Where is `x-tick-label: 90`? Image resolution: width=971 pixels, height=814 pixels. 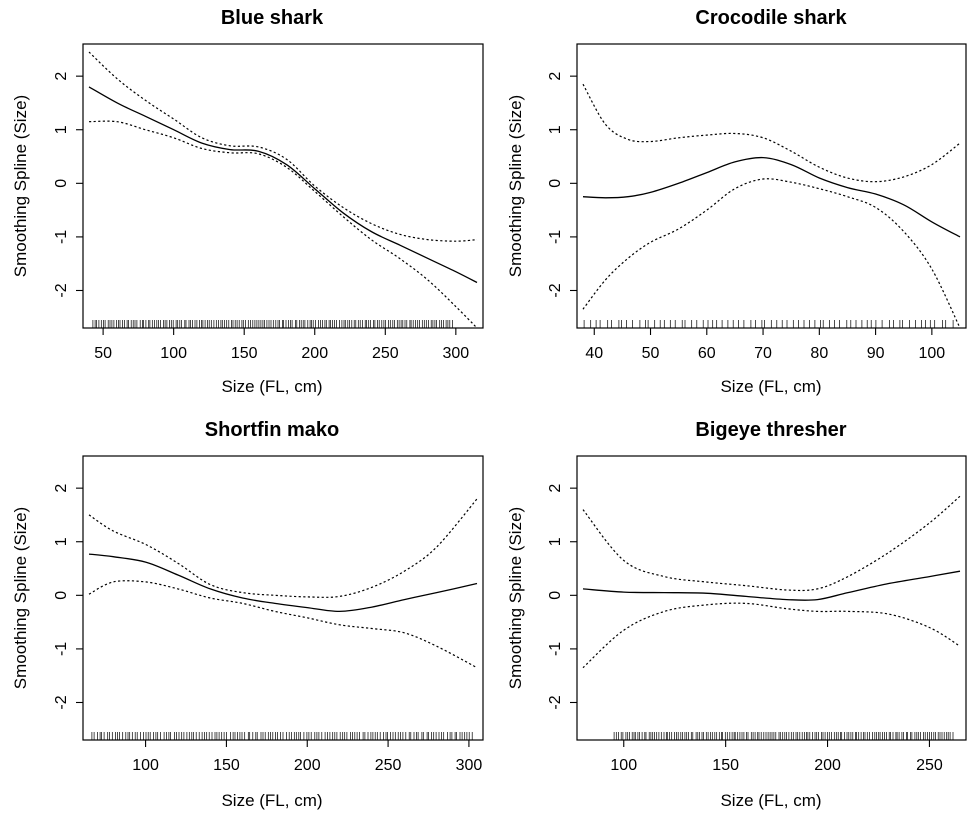 x-tick-label: 90 is located at coordinates (876, 353).